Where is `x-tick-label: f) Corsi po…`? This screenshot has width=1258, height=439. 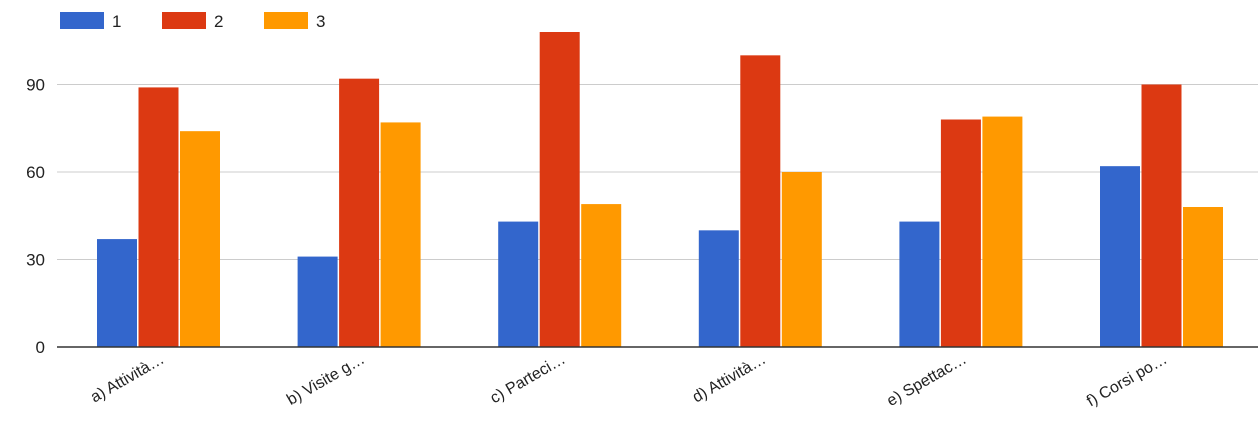 x-tick-label: f) Corsi po… is located at coordinates (1127, 381).